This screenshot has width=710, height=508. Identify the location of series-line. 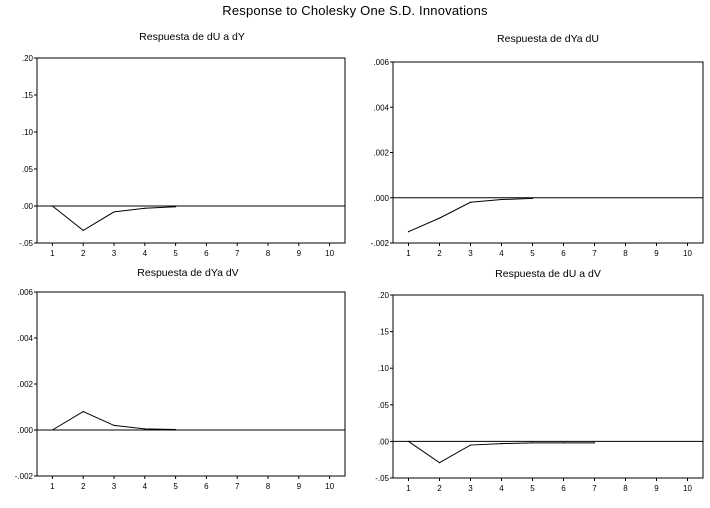
(501, 452).